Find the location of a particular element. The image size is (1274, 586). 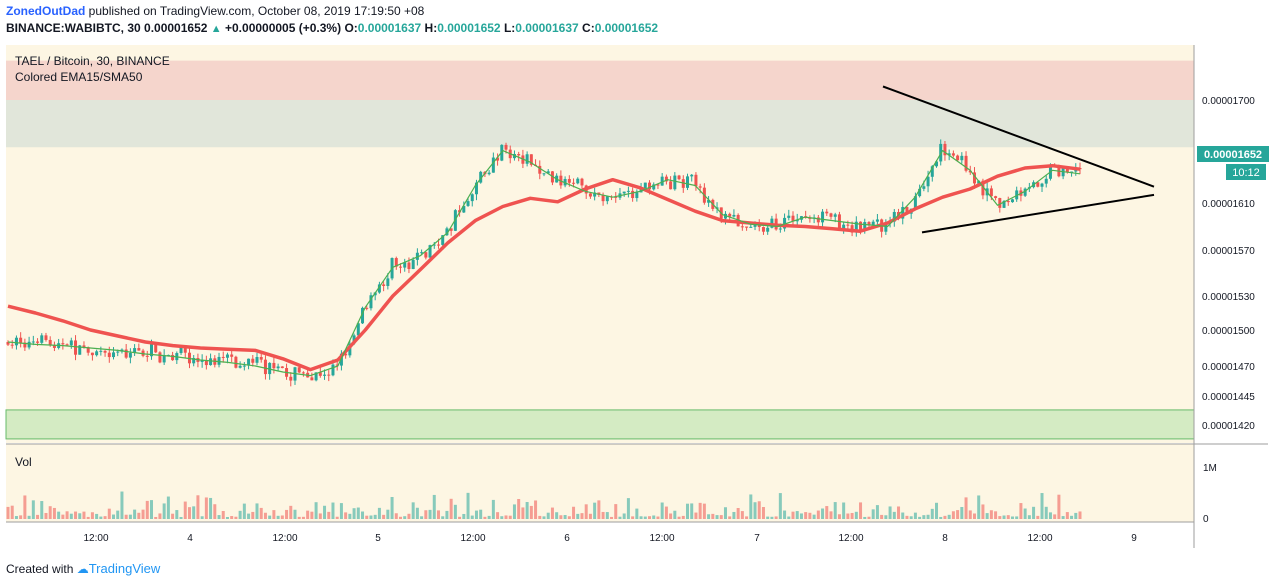

triangle-upper-line is located at coordinates (1018, 136).